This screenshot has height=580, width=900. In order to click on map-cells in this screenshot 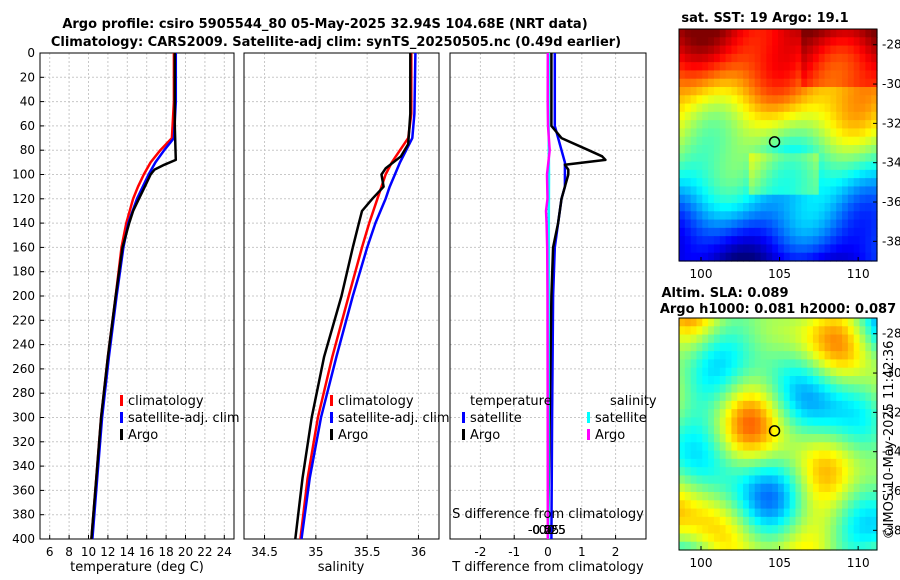, I will do `click(778, 434)`.